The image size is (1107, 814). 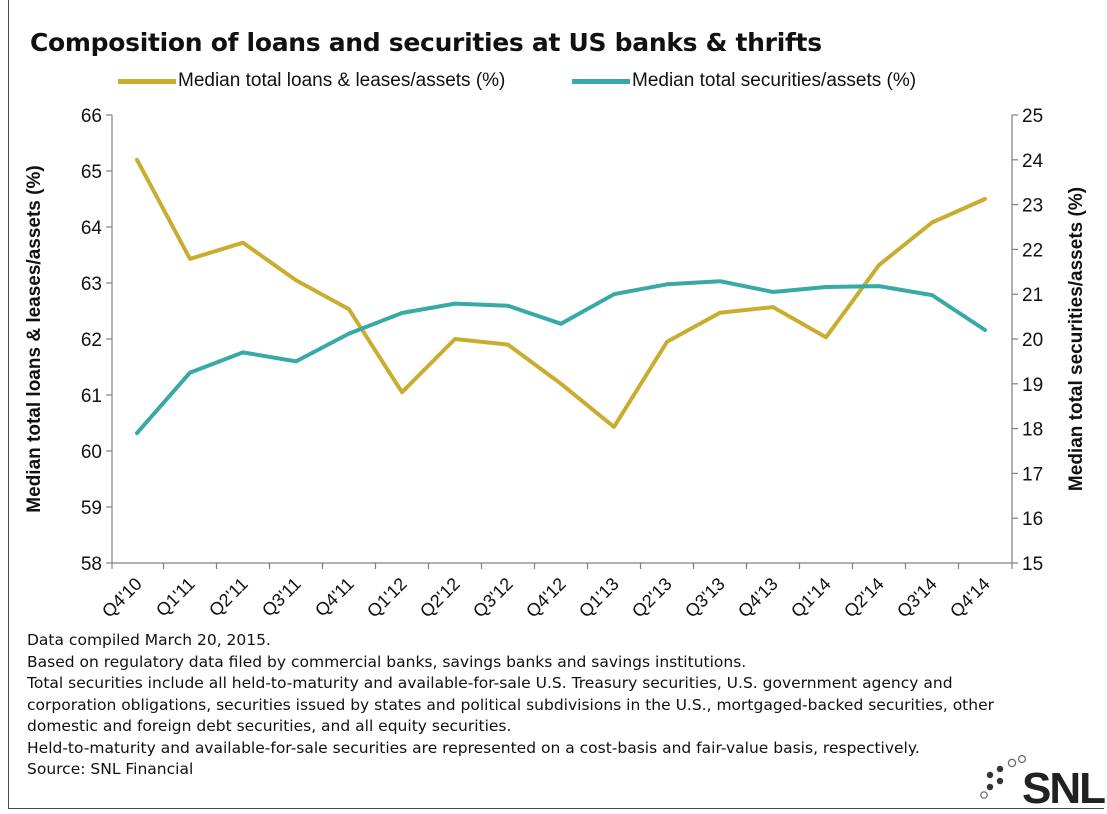 I want to click on x-tick-label: Q3'11, so click(x=281, y=597).